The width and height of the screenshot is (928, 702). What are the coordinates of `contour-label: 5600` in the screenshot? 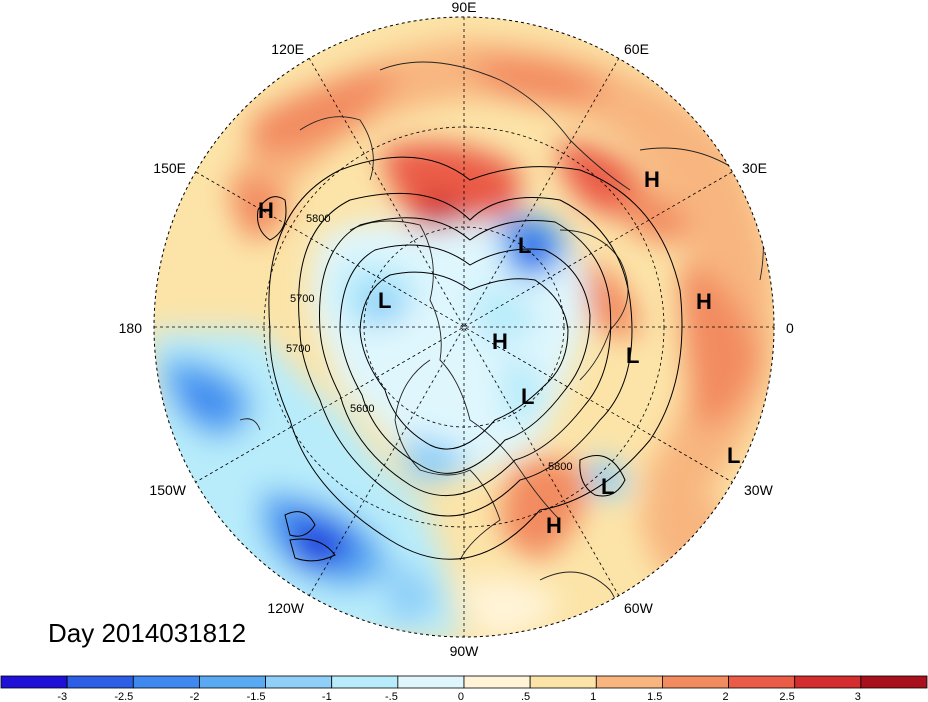 It's located at (362, 409).